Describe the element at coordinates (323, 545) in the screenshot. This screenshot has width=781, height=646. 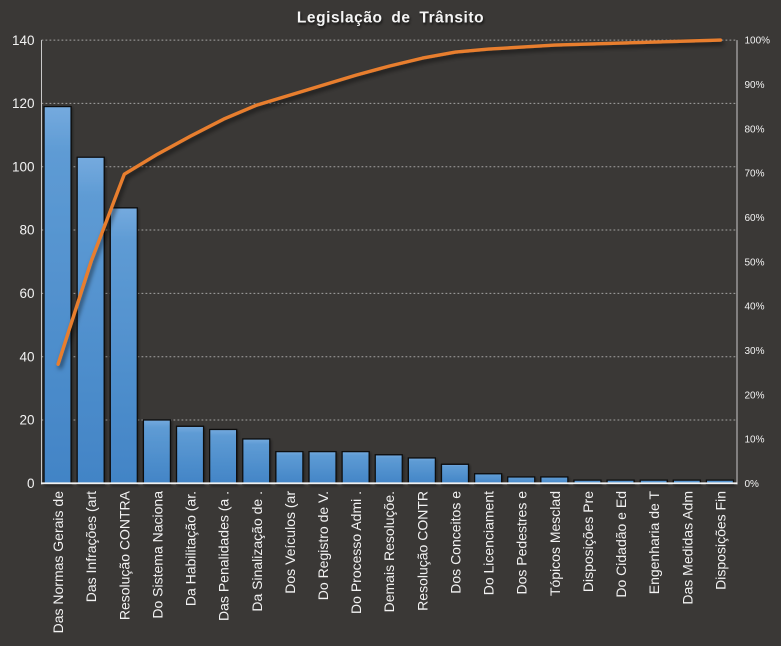
I see `svg-text: Do Registro de V.` at that location.